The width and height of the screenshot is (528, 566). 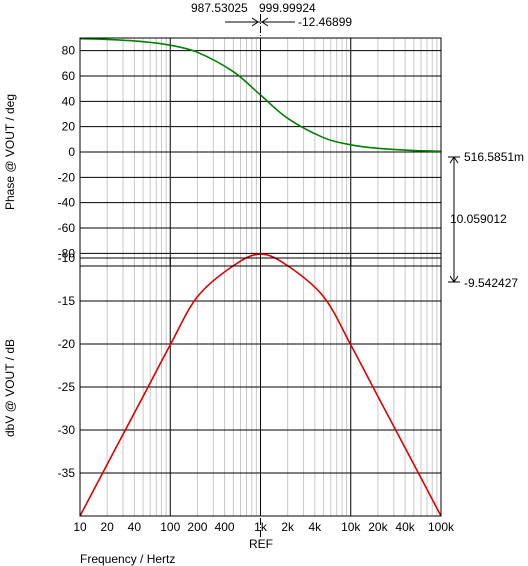 What do you see at coordinates (67, 228) in the screenshot?
I see `y-tick-label: -60` at bounding box center [67, 228].